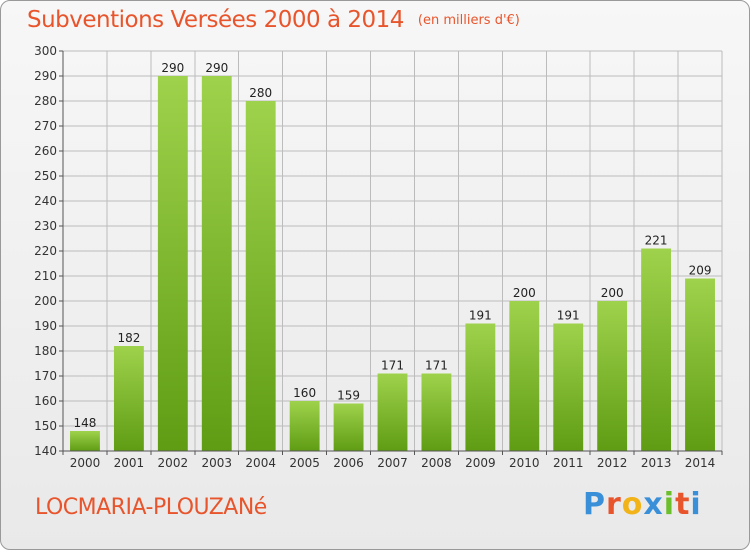  I want to click on y-tick-label: 260, so click(45, 151).